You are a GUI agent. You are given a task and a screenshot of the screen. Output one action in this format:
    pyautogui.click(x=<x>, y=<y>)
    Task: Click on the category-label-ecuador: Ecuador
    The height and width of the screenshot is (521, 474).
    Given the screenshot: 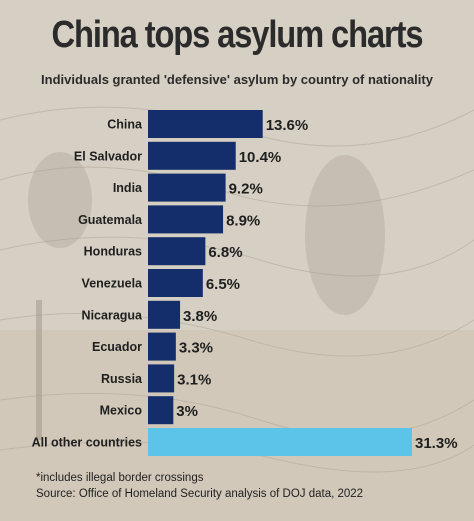 What is the action you would take?
    pyautogui.click(x=117, y=347)
    